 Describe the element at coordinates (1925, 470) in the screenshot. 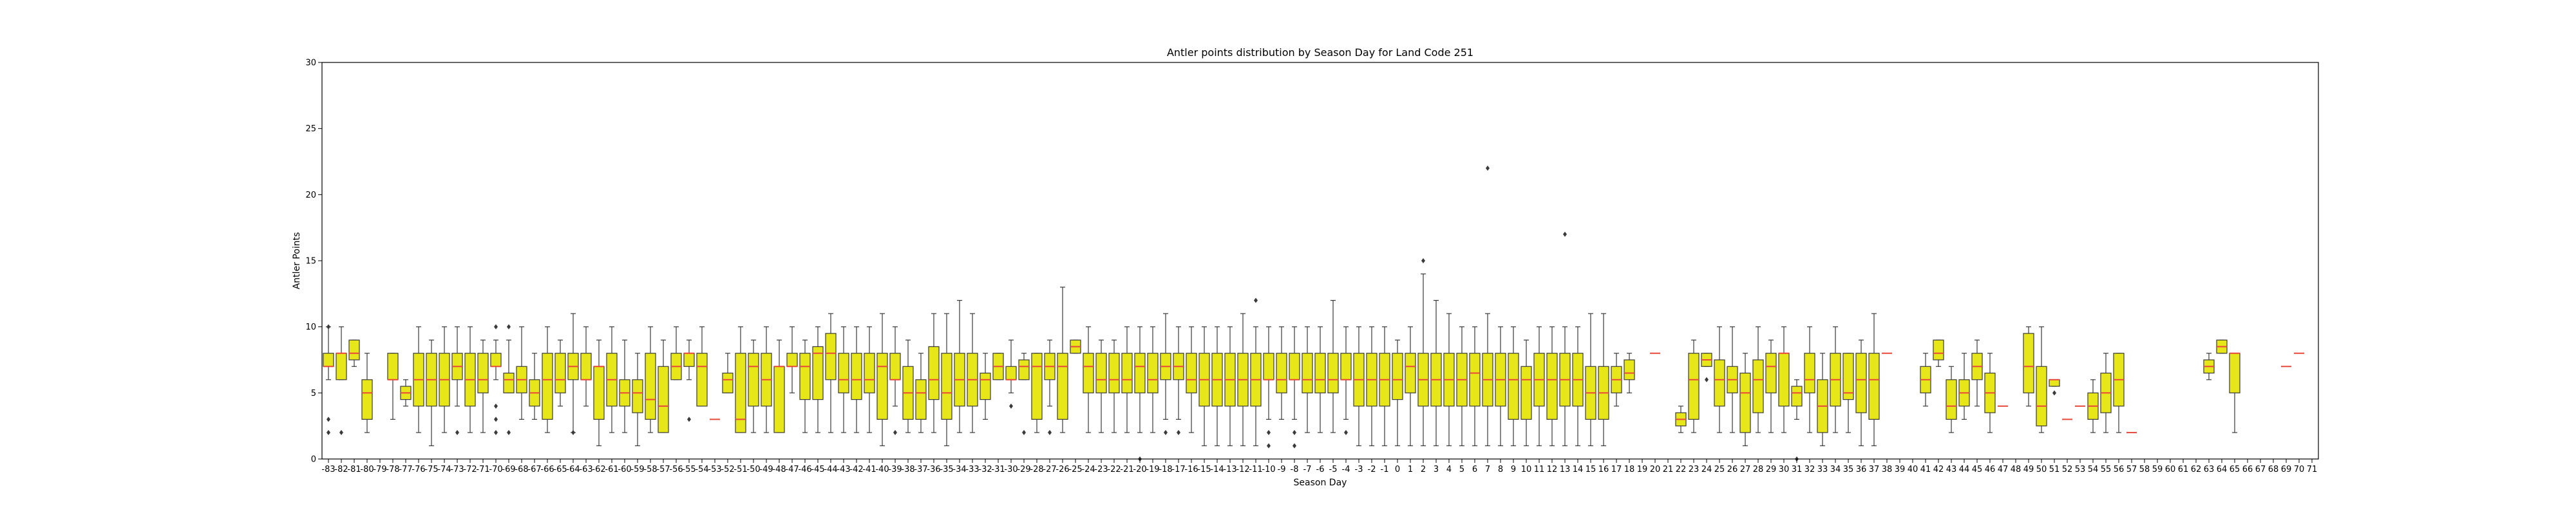

I see `x-tick-label: 41` at that location.